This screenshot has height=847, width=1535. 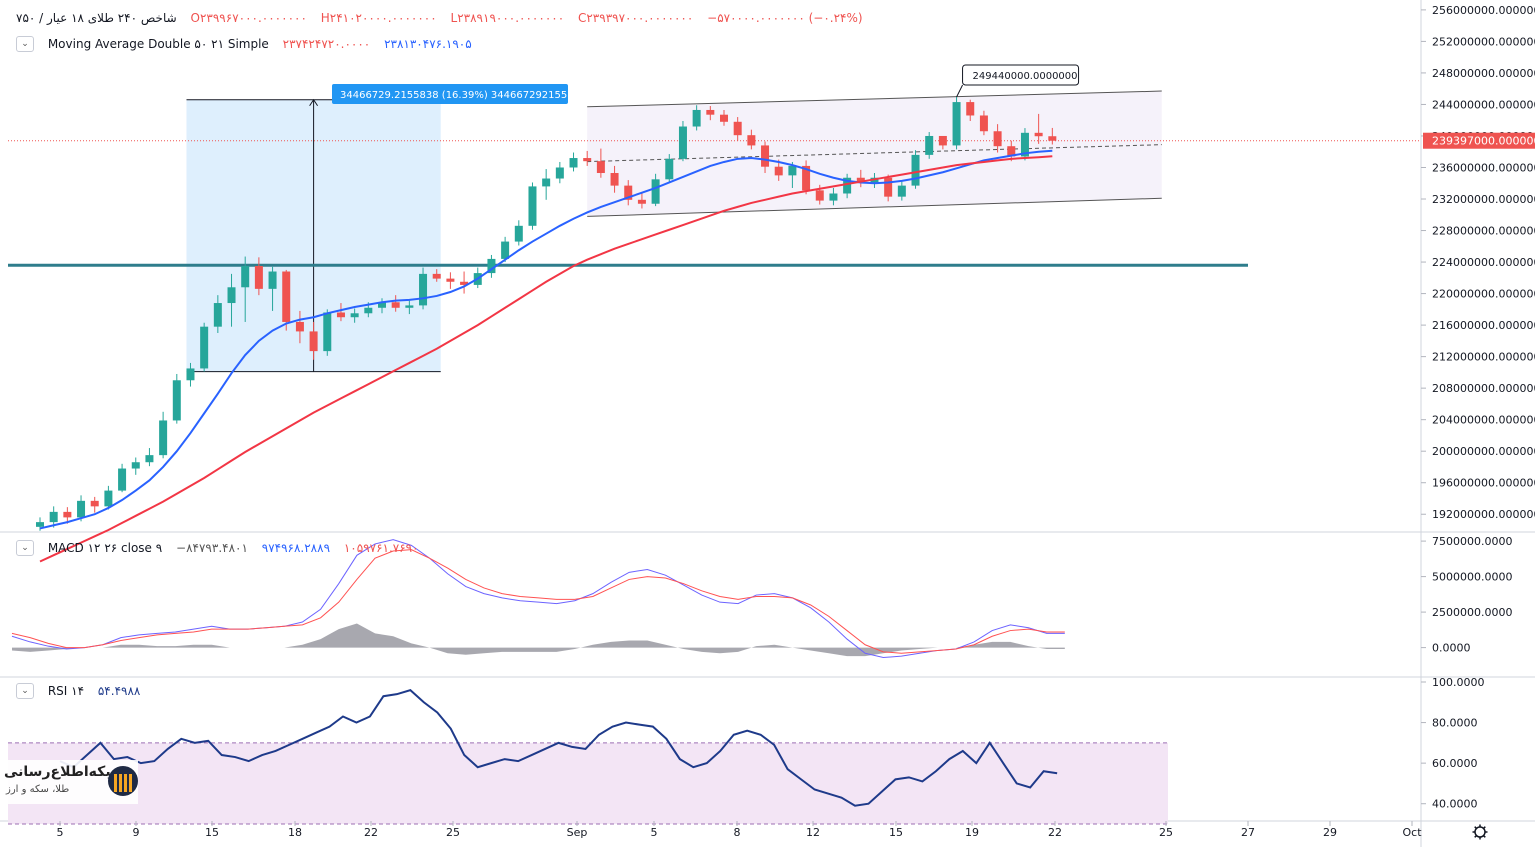 I want to click on macd-hist-value: −۸۴۷۹۳.۴۸۰۱, so click(x=212, y=547).